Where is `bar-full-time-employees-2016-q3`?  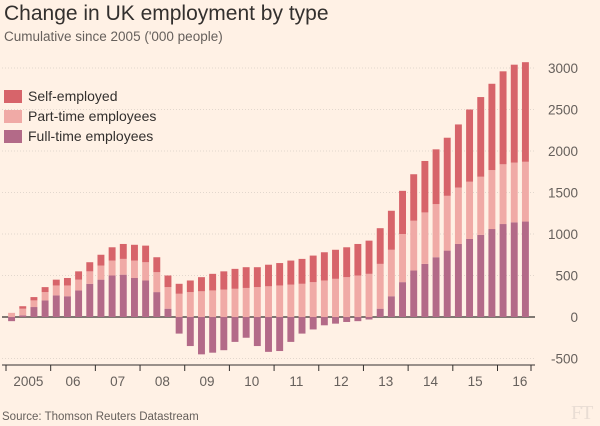
bar-full-time-employees-2016-q3 is located at coordinates (525, 269).